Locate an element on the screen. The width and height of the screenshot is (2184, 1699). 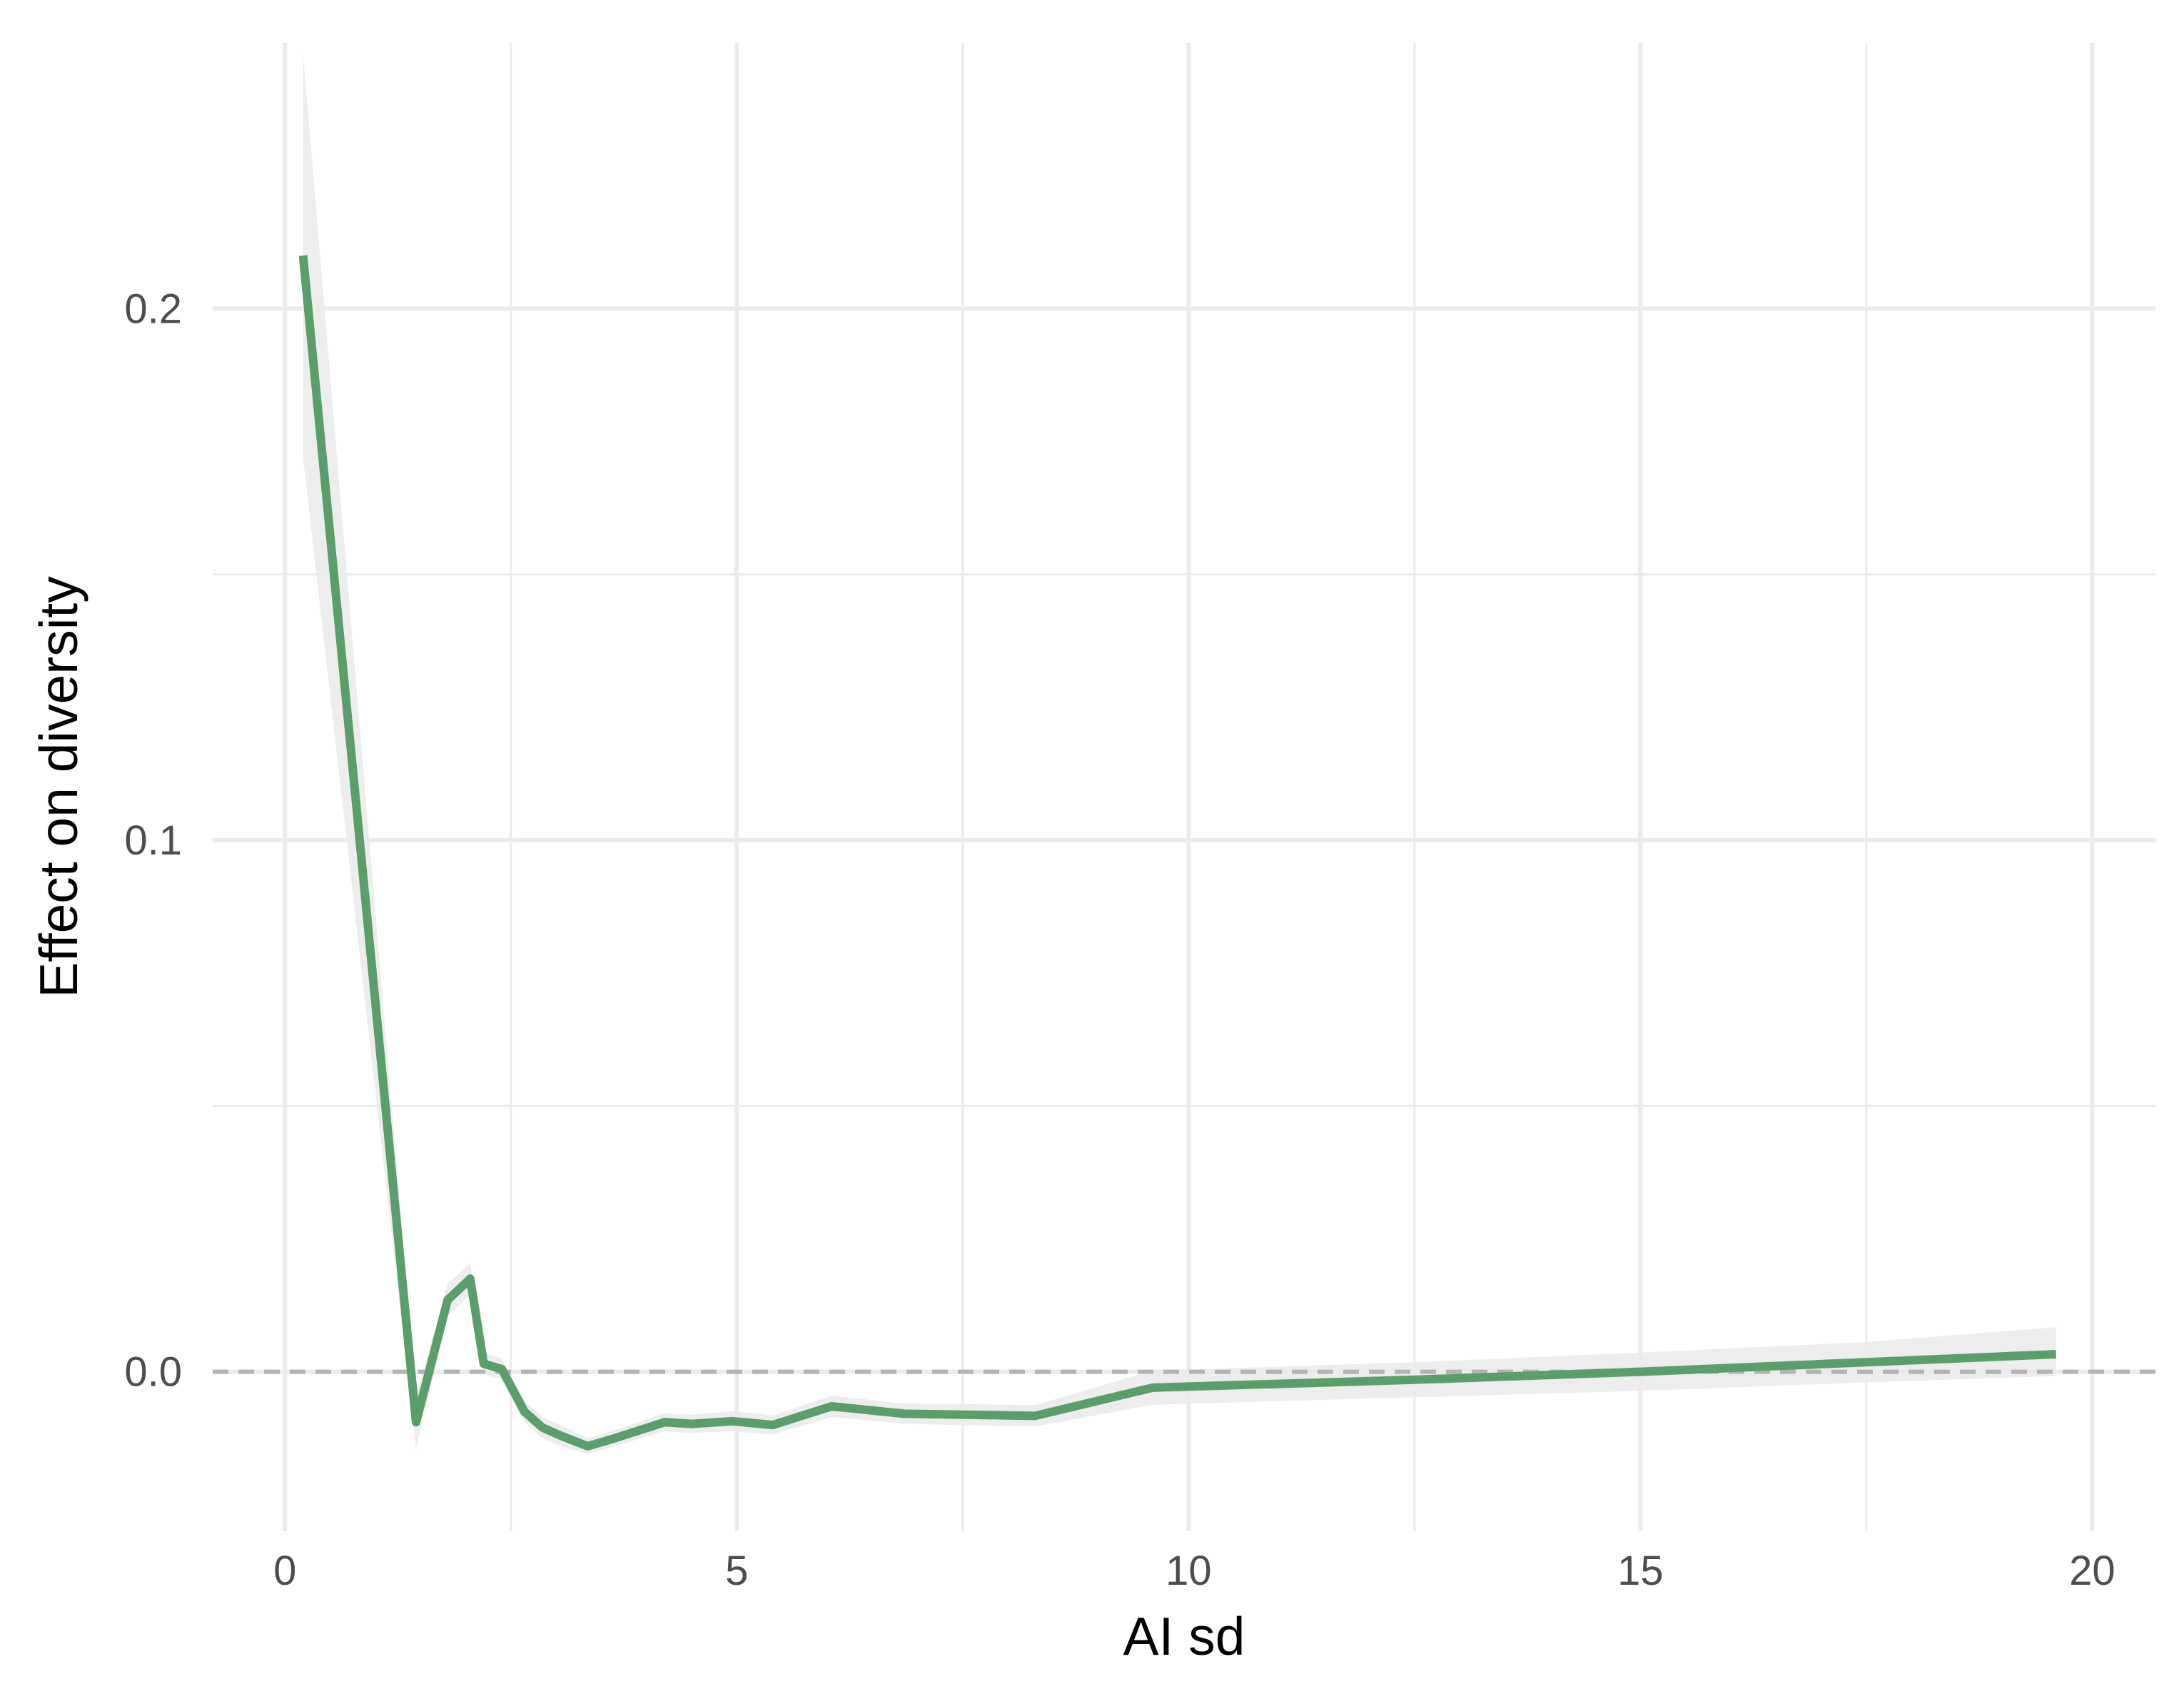
y-tick-label: 0.0 is located at coordinates (153, 1372).